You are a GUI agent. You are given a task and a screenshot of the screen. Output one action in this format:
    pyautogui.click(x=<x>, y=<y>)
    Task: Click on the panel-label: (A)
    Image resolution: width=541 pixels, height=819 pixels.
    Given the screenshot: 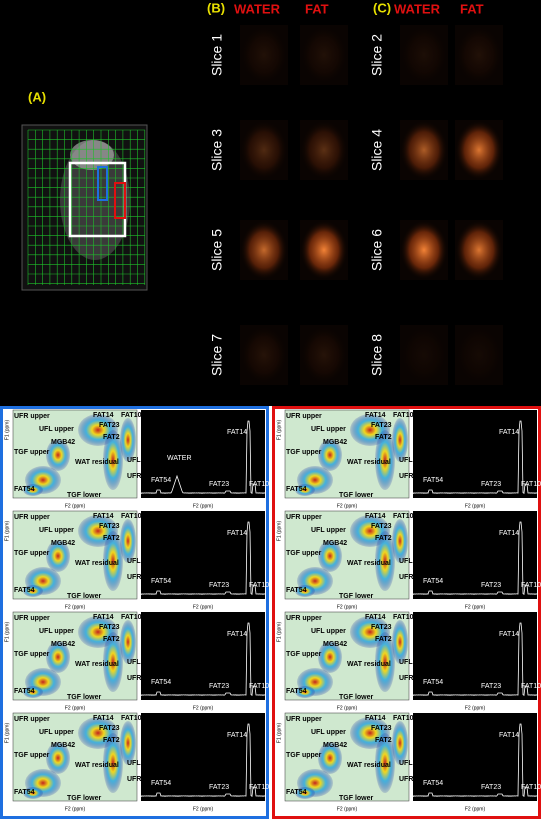 What is the action you would take?
    pyautogui.click(x=37, y=96)
    